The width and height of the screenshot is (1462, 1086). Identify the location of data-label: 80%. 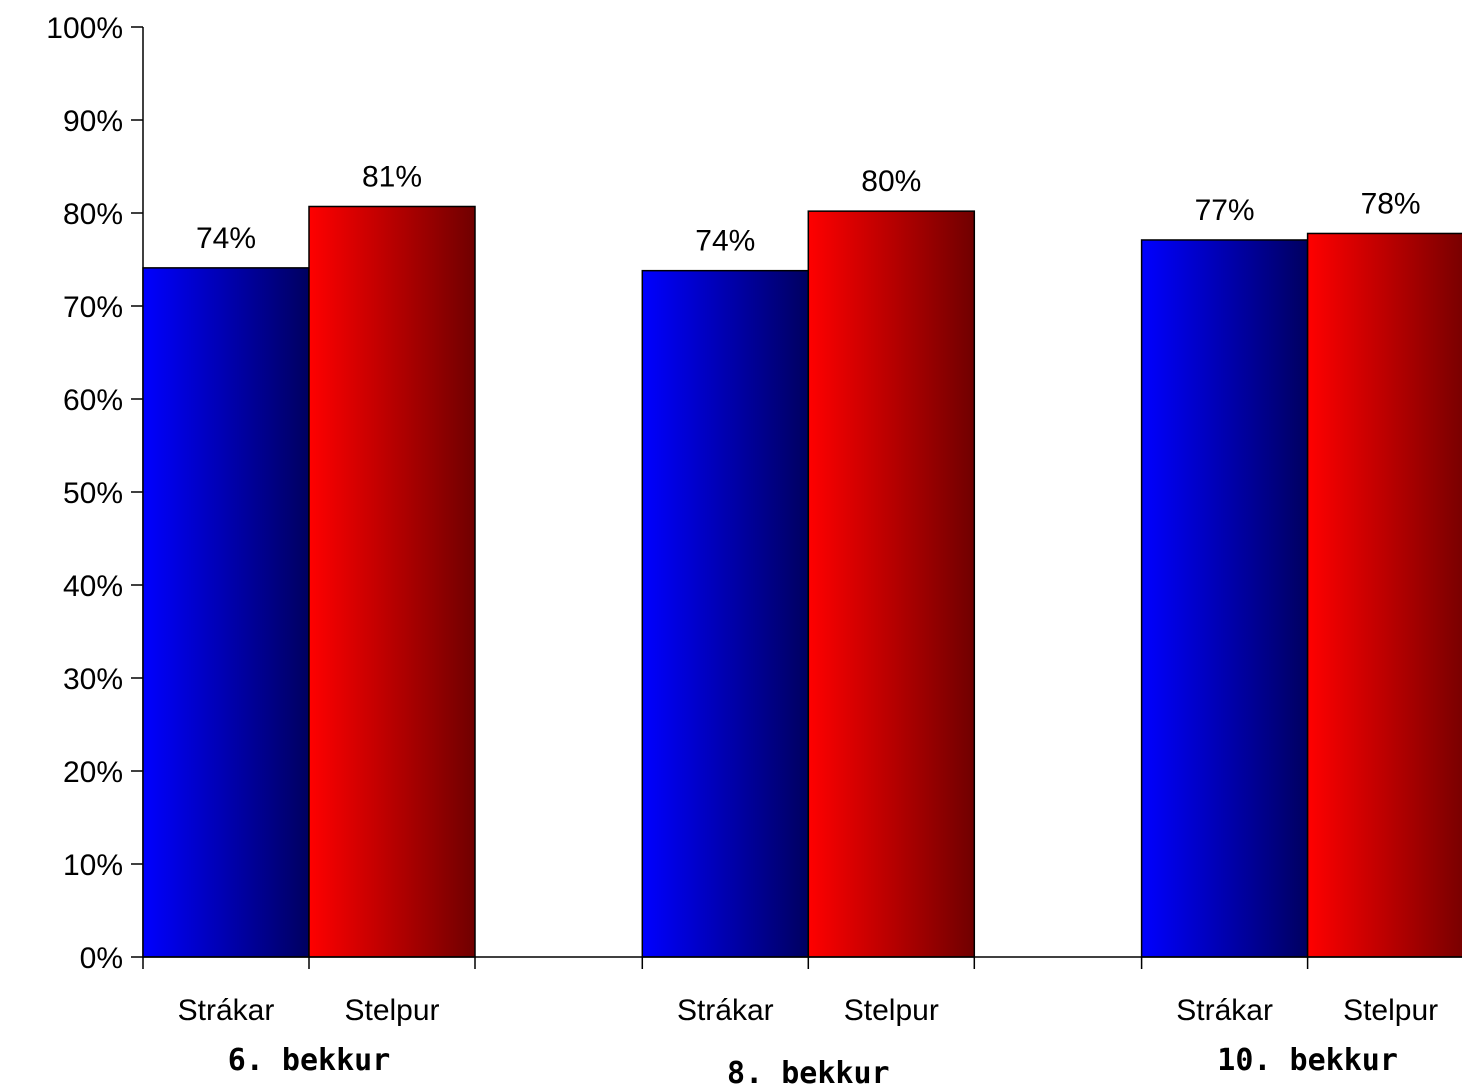
(891, 181).